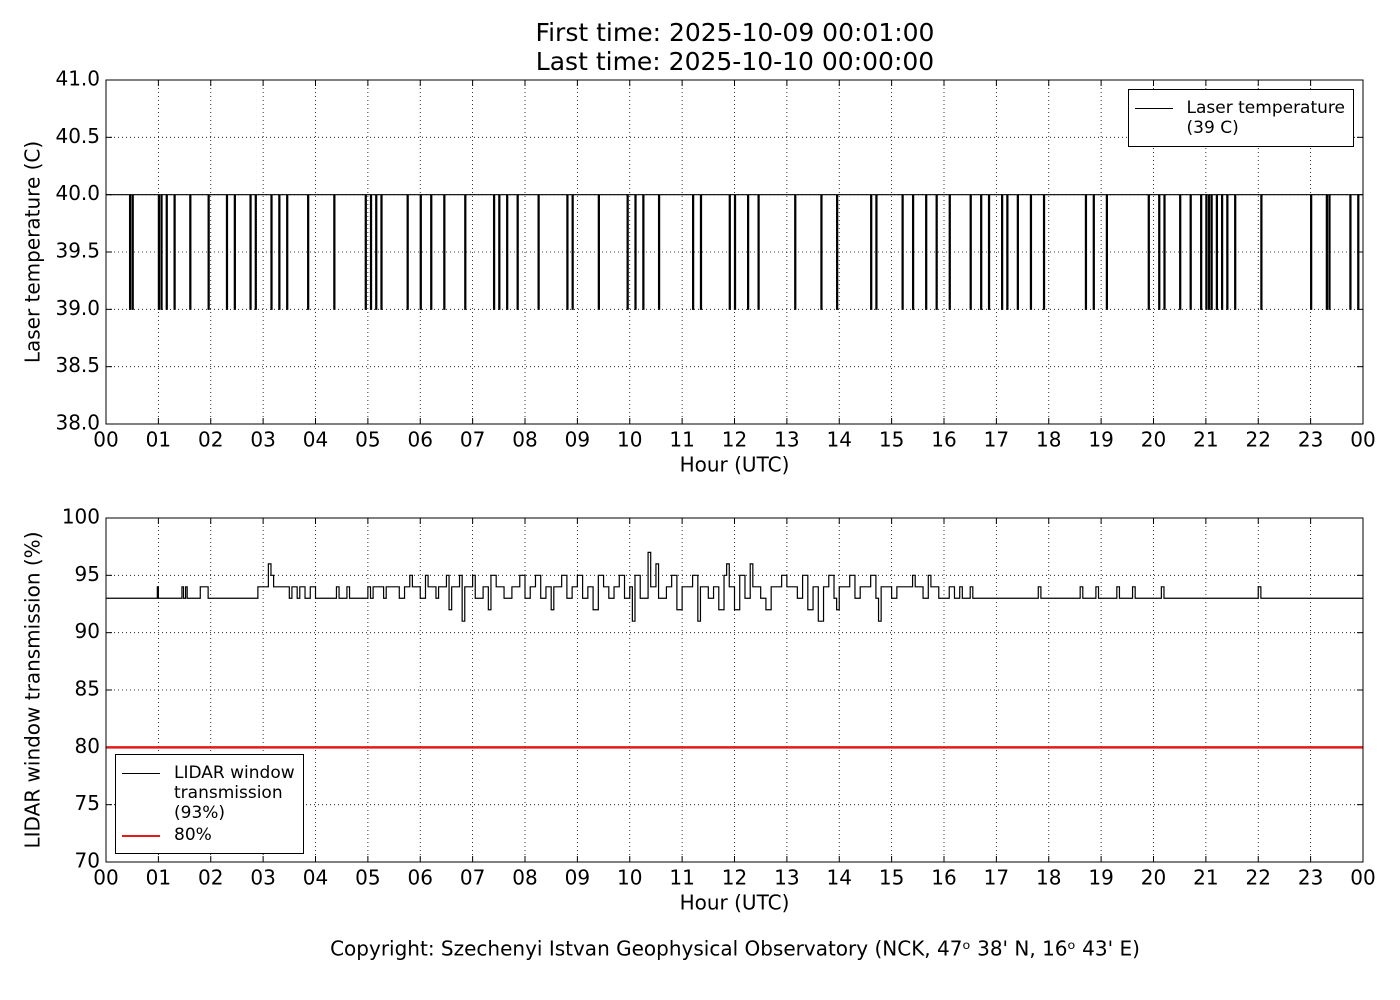  I want to click on legend: LIDAR window transmission (93%) 80%, so click(209, 804).